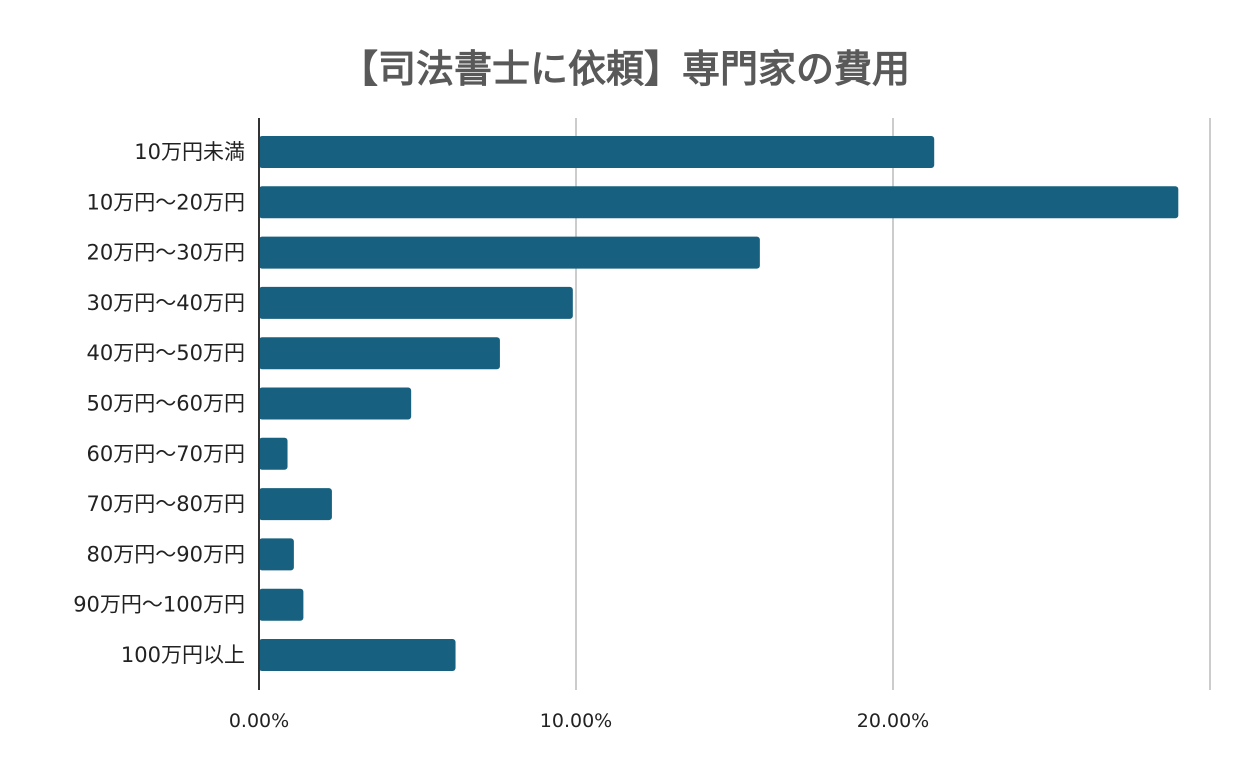 This screenshot has width=1250, height=773. What do you see at coordinates (166, 404) in the screenshot?
I see `category-label: 50万円～60万円` at bounding box center [166, 404].